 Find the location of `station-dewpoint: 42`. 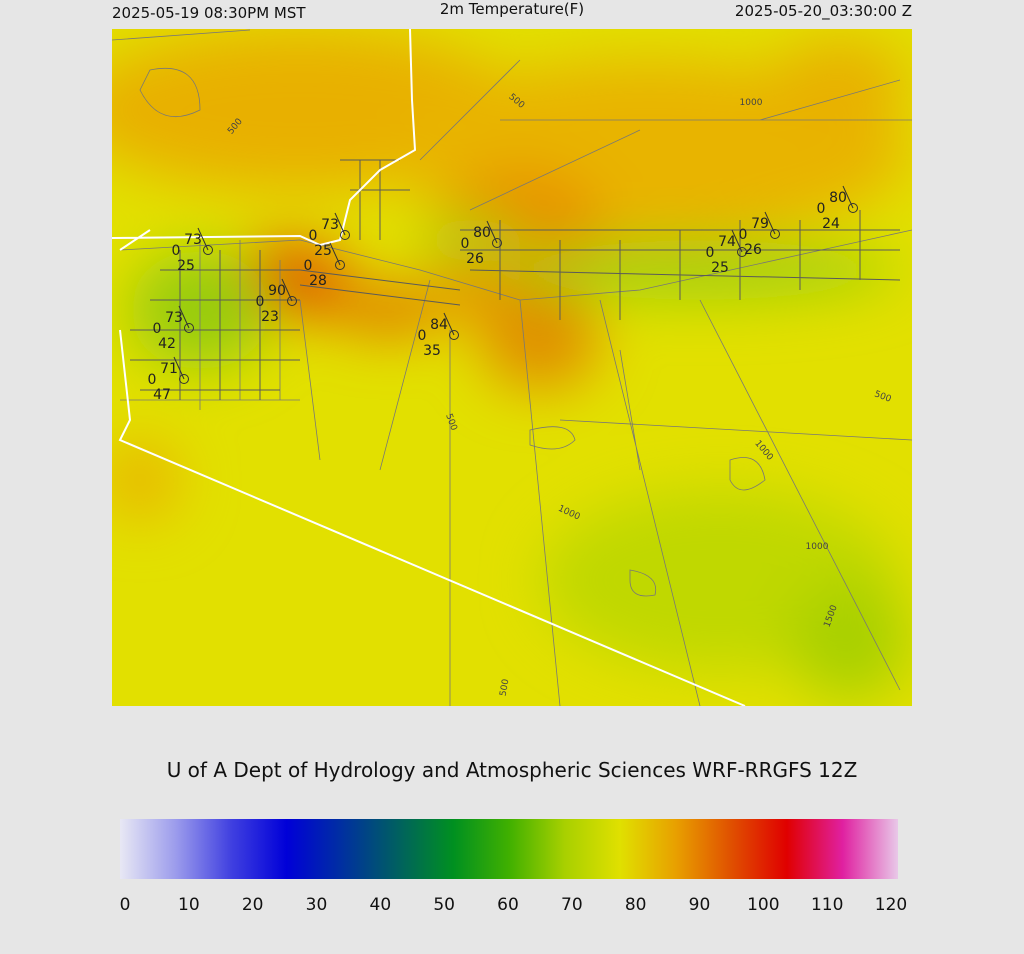

station-dewpoint: 42 is located at coordinates (167, 344).